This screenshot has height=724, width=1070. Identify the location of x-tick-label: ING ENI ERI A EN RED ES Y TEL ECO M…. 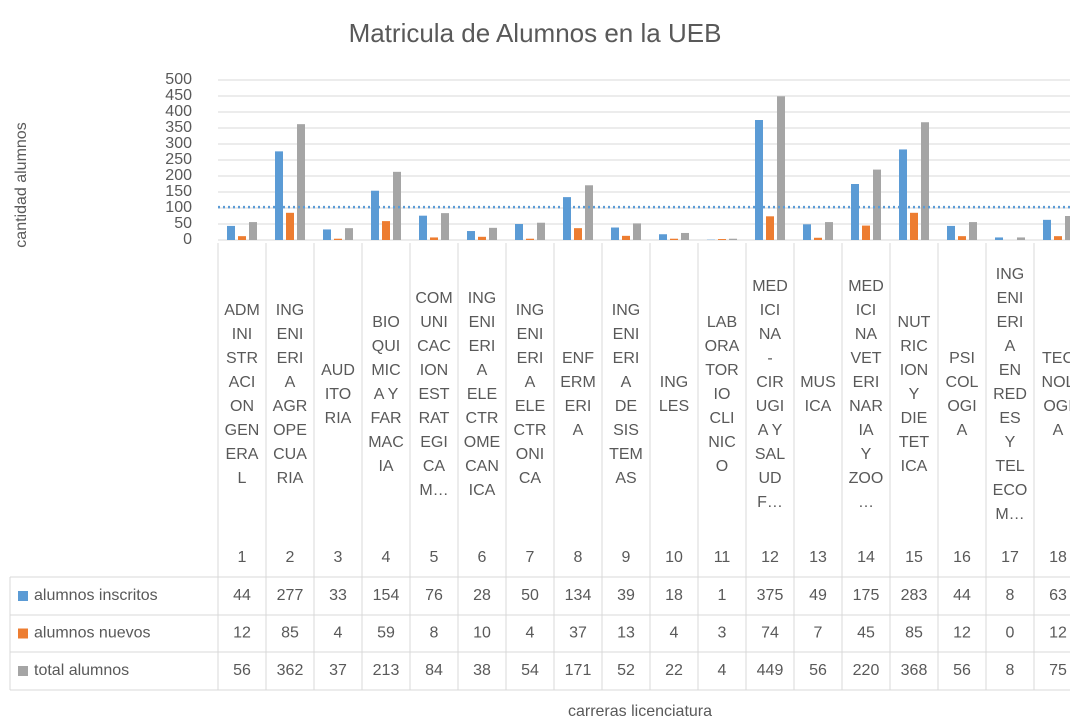
(1010, 394).